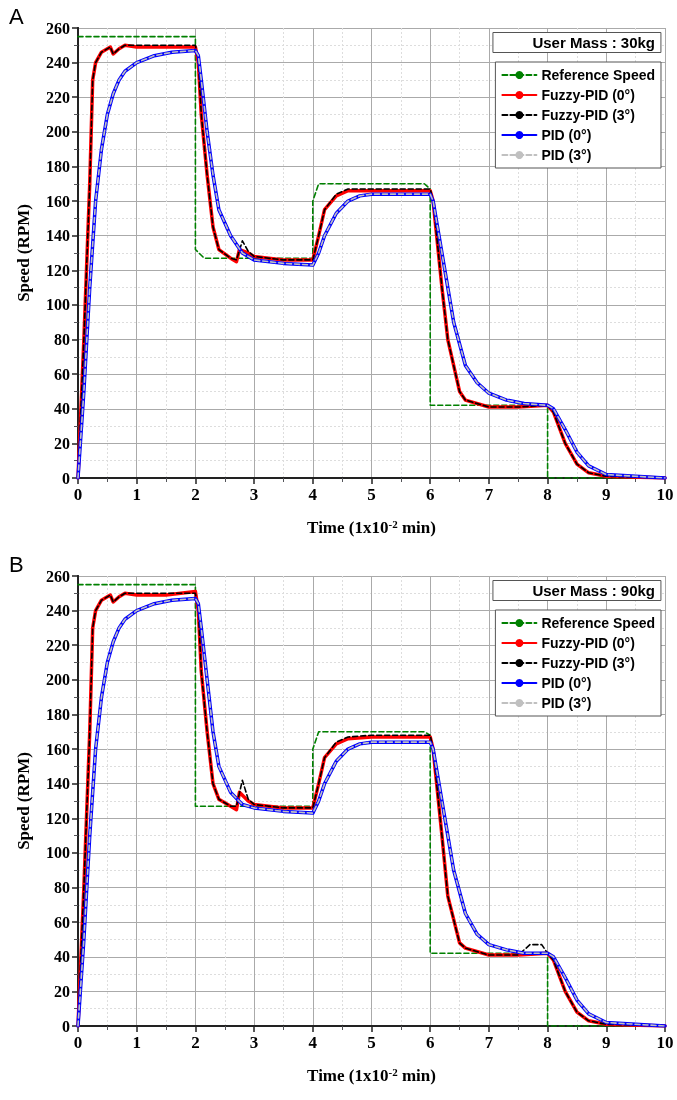 This screenshot has height=1100, width=677. Describe the element at coordinates (16, 564) in the screenshot. I see `chart-title: B` at that location.